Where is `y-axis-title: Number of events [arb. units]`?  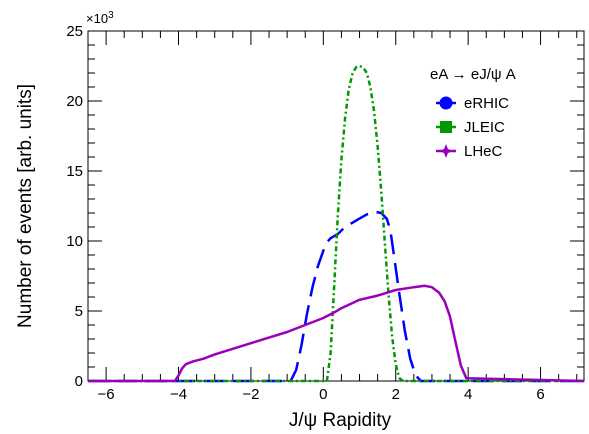
y-axis-title: Number of events [arb. units] is located at coordinates (25, 206).